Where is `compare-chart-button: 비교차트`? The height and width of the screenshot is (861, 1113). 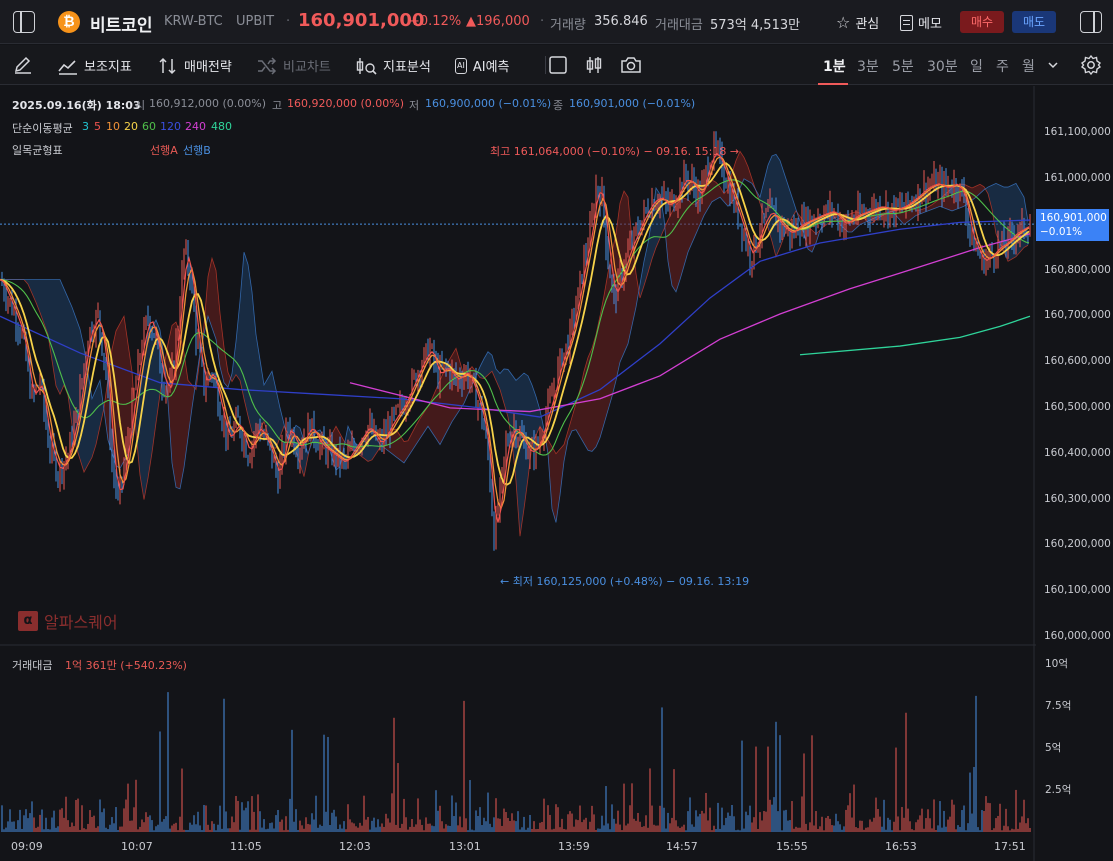
compare-chart-button: 비교차트 is located at coordinates (294, 65).